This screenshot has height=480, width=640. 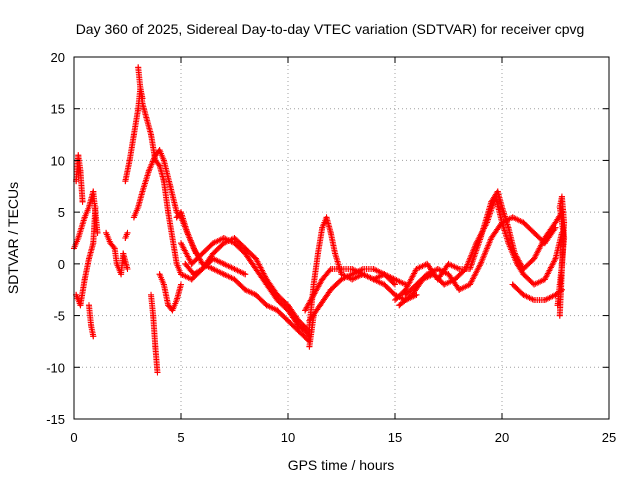 What do you see at coordinates (480, 256) in the screenshot?
I see `series-track-v` at bounding box center [480, 256].